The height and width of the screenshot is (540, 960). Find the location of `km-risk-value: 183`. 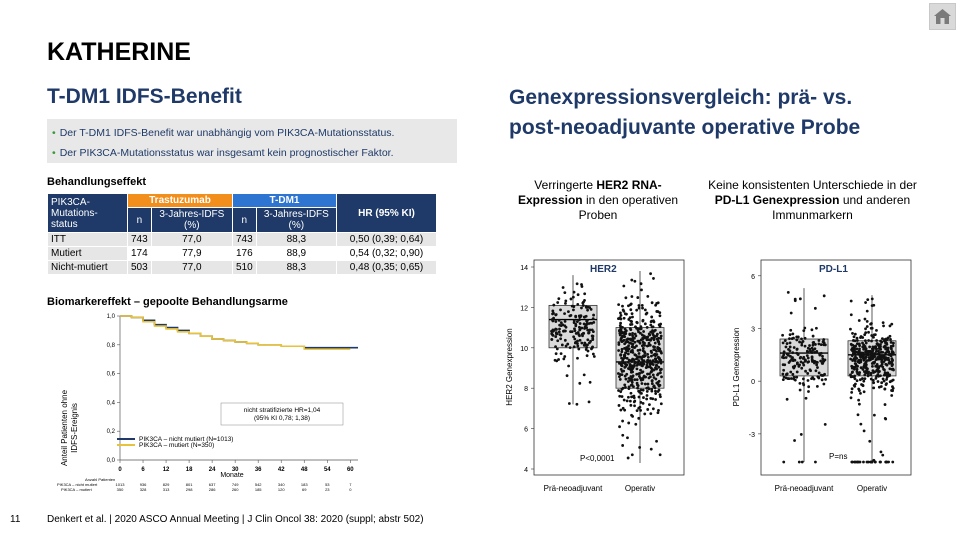

km-risk-value: 183 is located at coordinates (304, 484).